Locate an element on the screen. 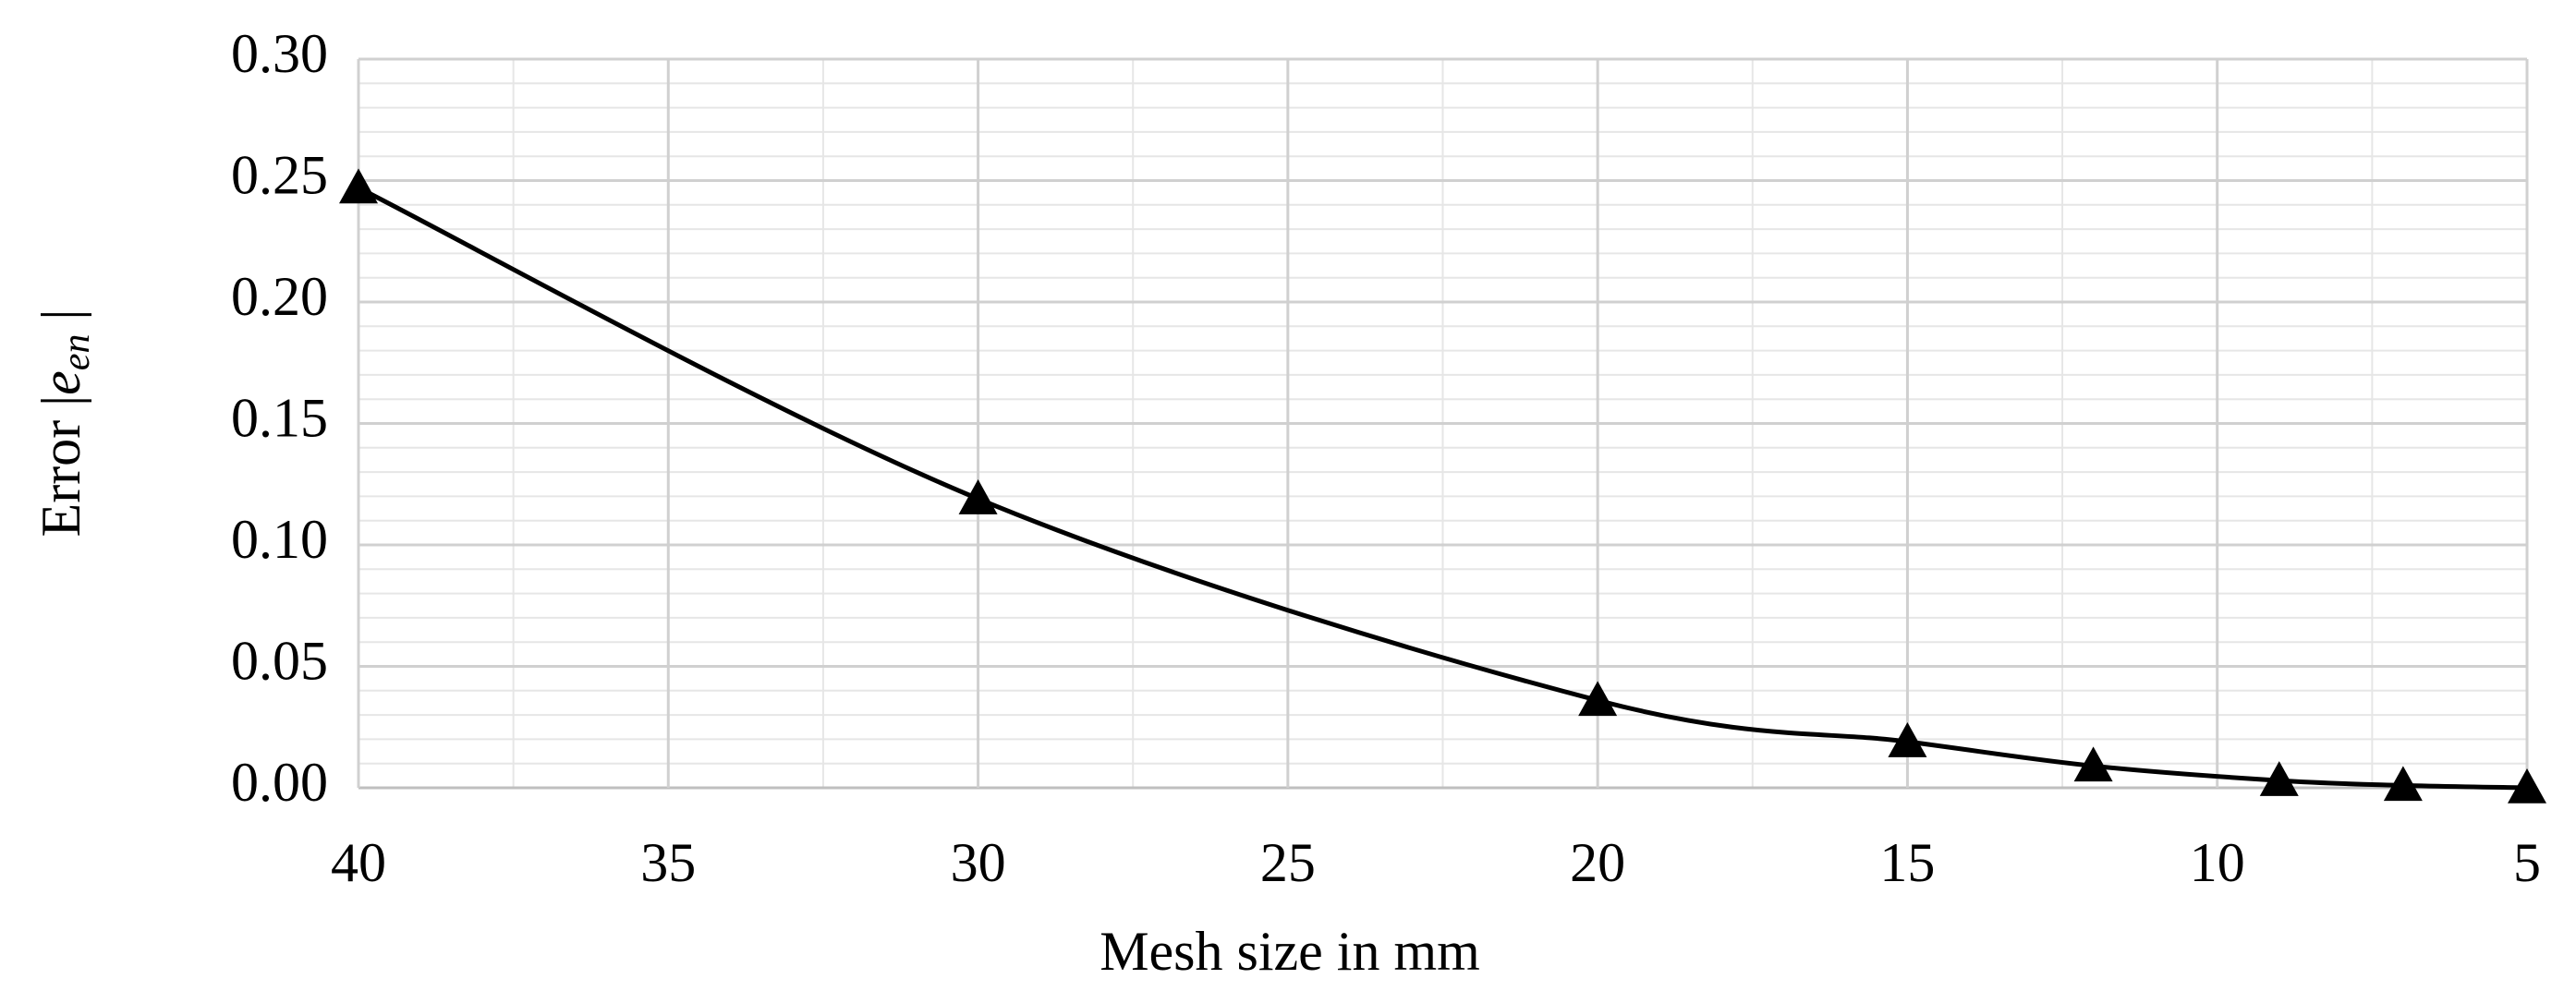 Image resolution: width=2576 pixels, height=1003 pixels. x-tick-label: 40 is located at coordinates (358, 862).